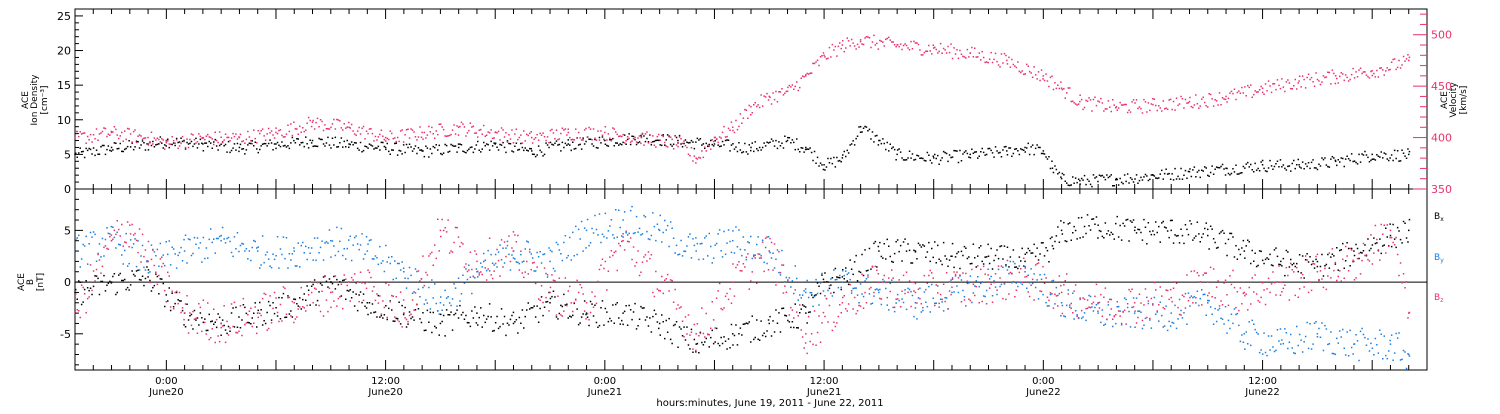 The image size is (1500, 414). What do you see at coordinates (64, 120) in the screenshot?
I see `density-tick-label: 10` at bounding box center [64, 120].